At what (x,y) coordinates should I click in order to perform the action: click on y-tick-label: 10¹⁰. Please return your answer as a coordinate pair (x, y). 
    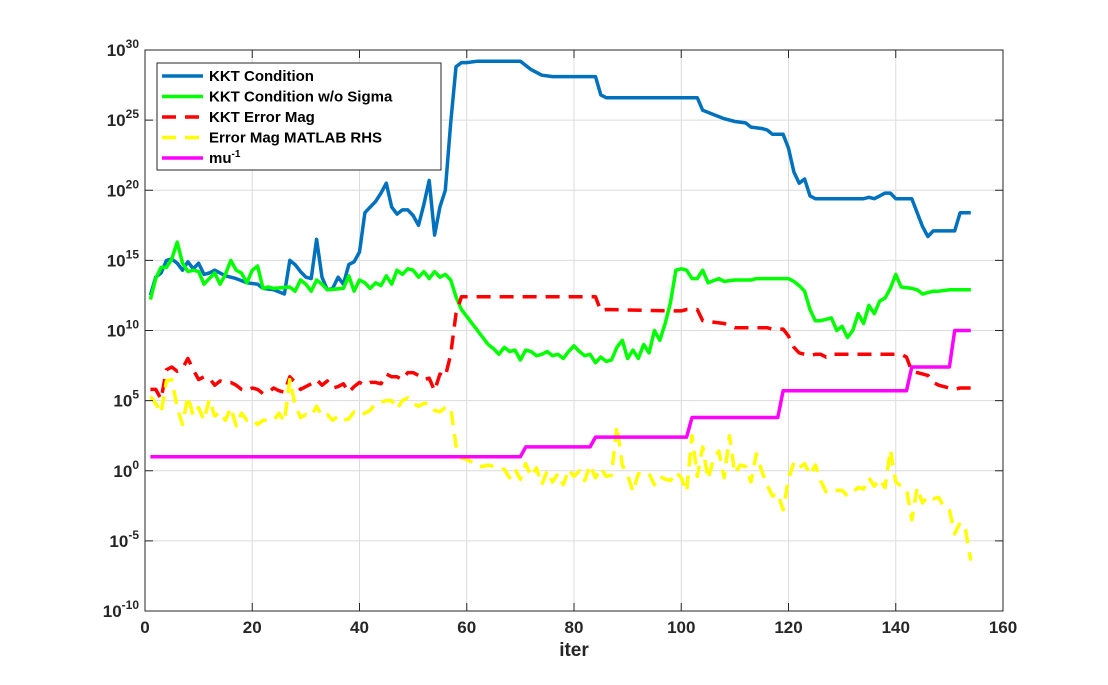
    Looking at the image, I should click on (123, 329).